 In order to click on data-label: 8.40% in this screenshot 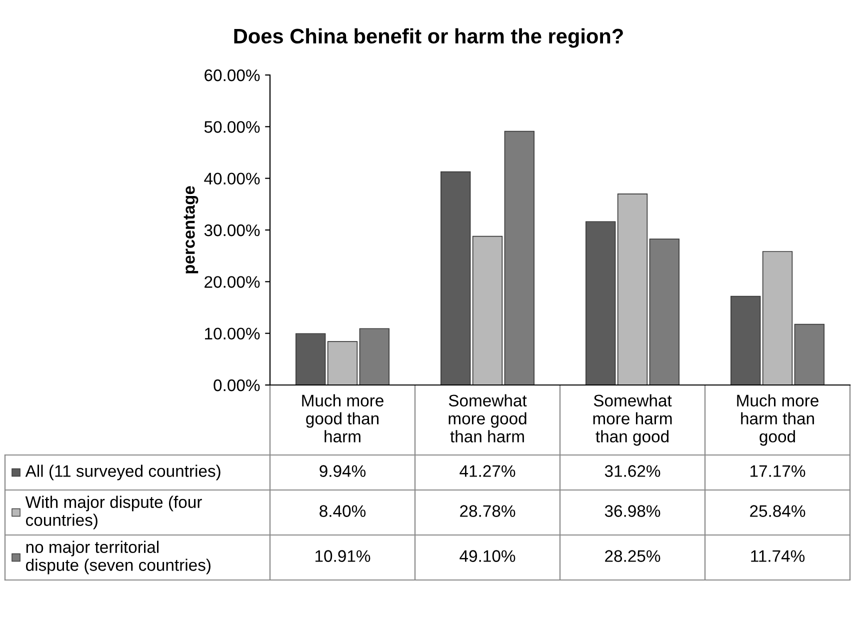, I will do `click(343, 511)`.